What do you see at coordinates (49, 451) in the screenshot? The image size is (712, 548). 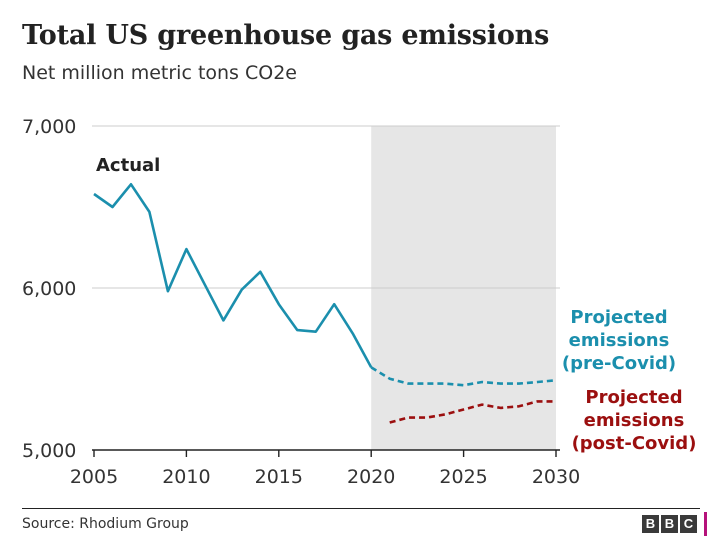 I see `y-tick-label: 5,000` at bounding box center [49, 451].